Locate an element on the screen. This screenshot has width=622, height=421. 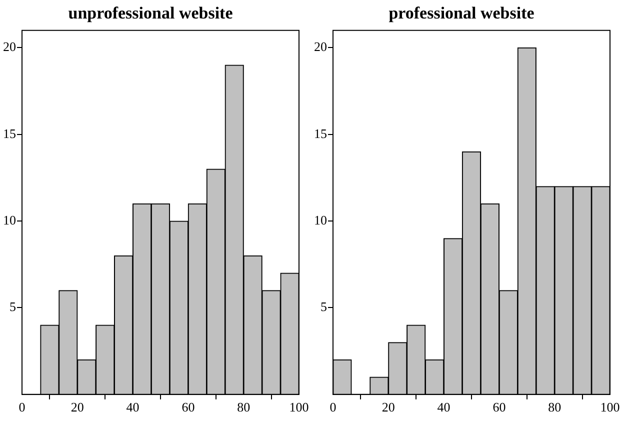
chart-title: unprofessional website is located at coordinates (151, 13).